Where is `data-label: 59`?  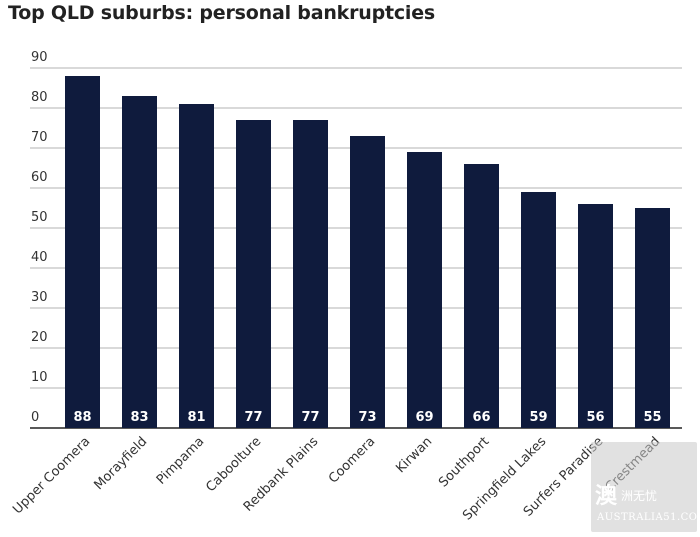 data-label: 59 is located at coordinates (538, 417).